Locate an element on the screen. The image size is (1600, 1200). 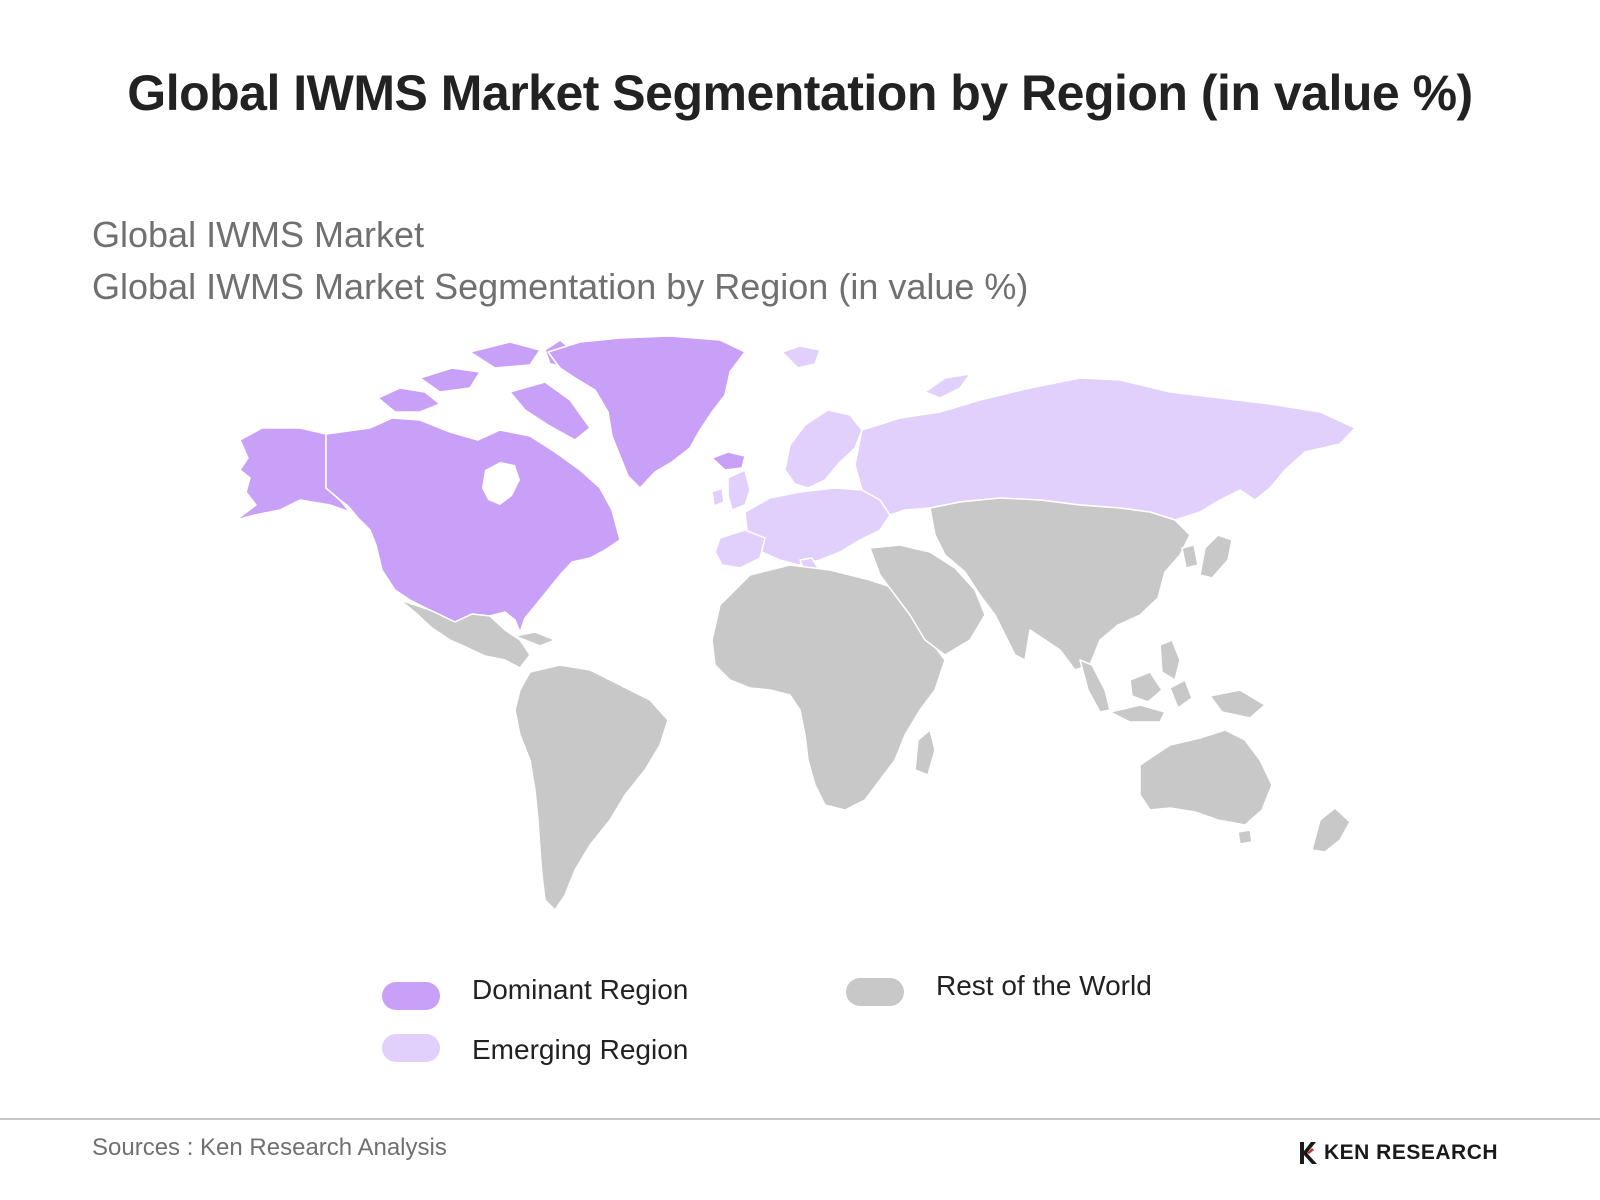
philippines-shape is located at coordinates (1170, 660).